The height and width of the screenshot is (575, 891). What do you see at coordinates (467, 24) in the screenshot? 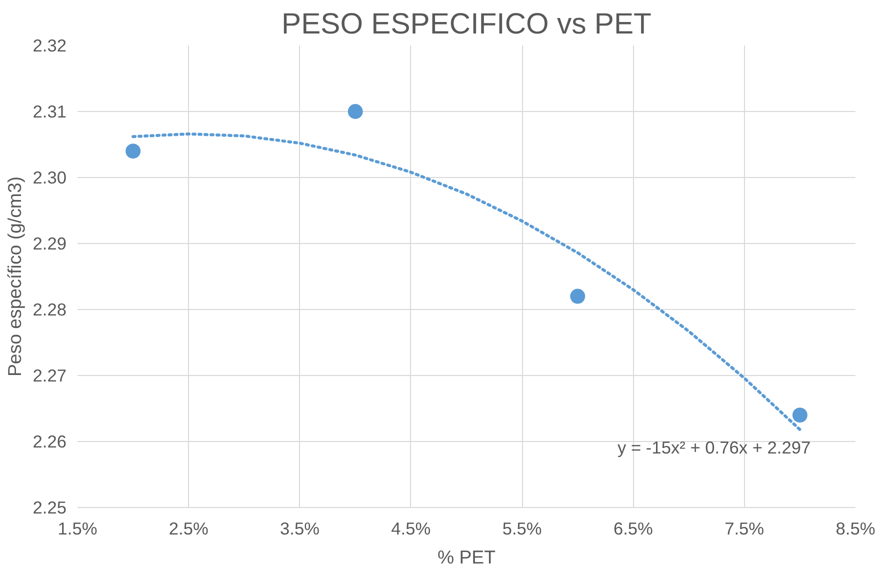
I see `chart-title: PESO ESPECIFICO vs PET` at bounding box center [467, 24].